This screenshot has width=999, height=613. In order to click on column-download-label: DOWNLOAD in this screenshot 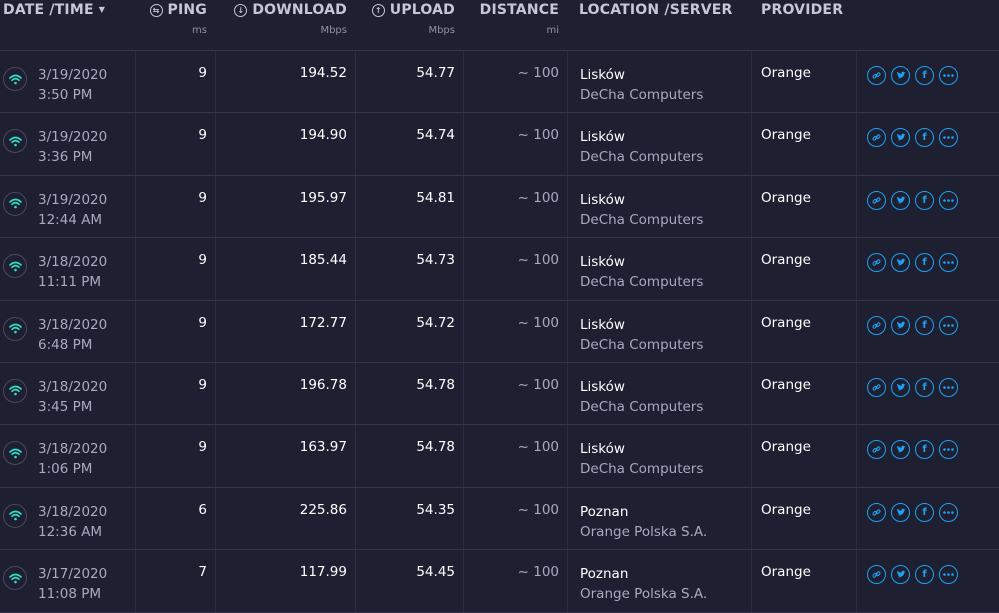, I will do `click(299, 10)`.